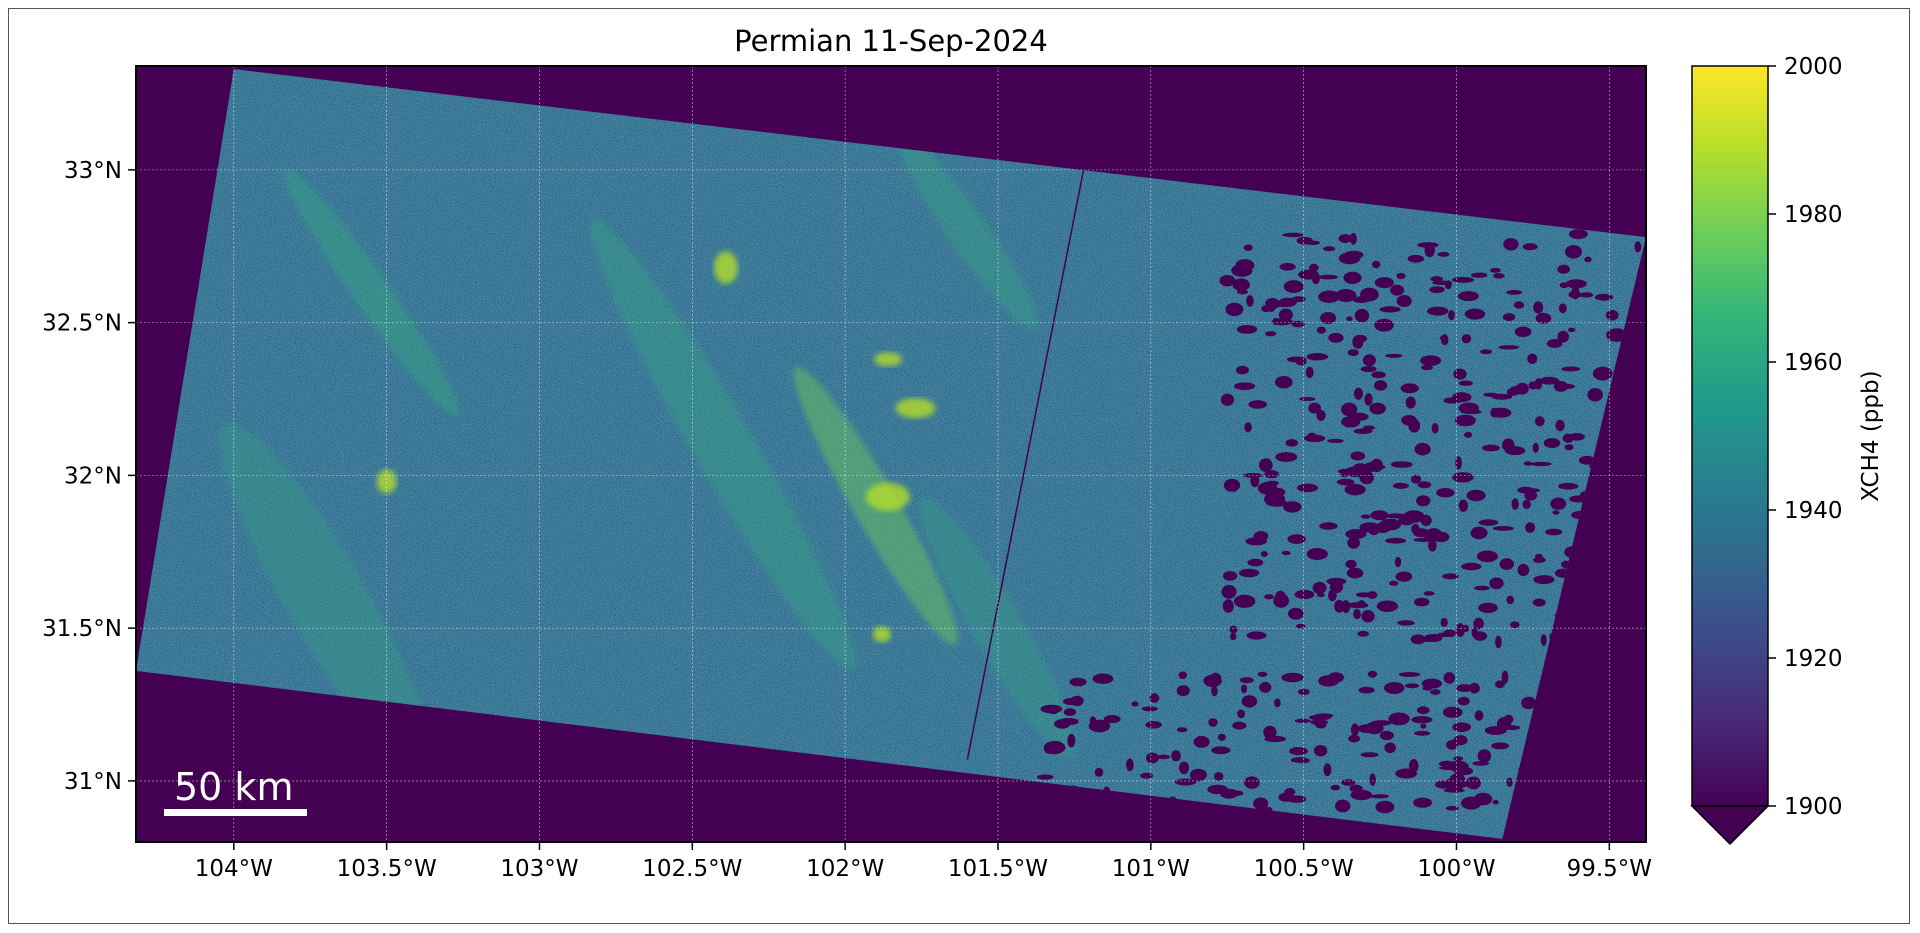 This screenshot has height=933, width=1920. Describe the element at coordinates (1456, 869) in the screenshot. I see `lon-tick-label: 100°W` at that location.